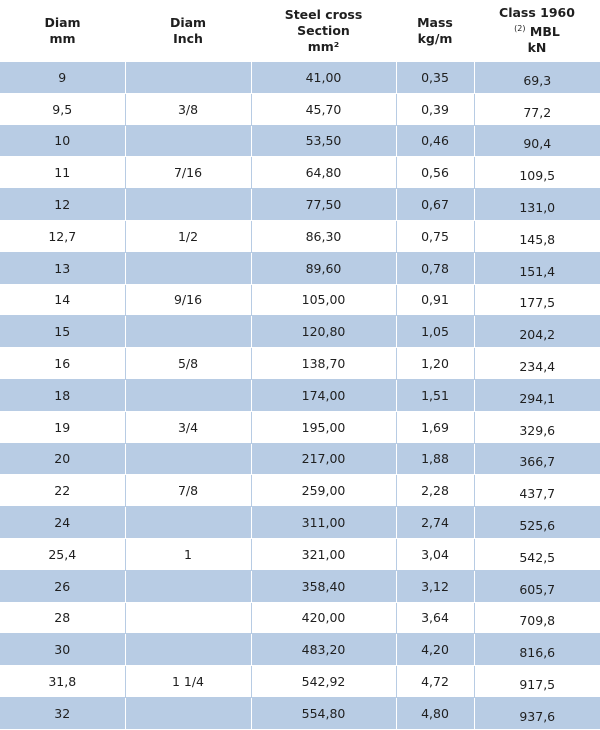 The height and width of the screenshot is (730, 600). I want to click on cell-diam-inch: 5/8, so click(188, 363).